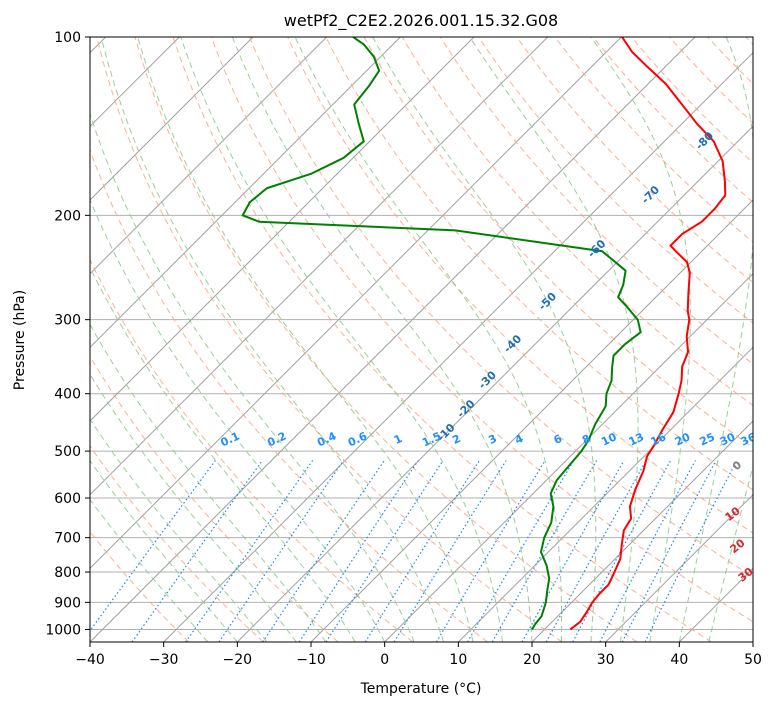  What do you see at coordinates (749, 439) in the screenshot?
I see `mixing-ratio-label: 36` at bounding box center [749, 439].